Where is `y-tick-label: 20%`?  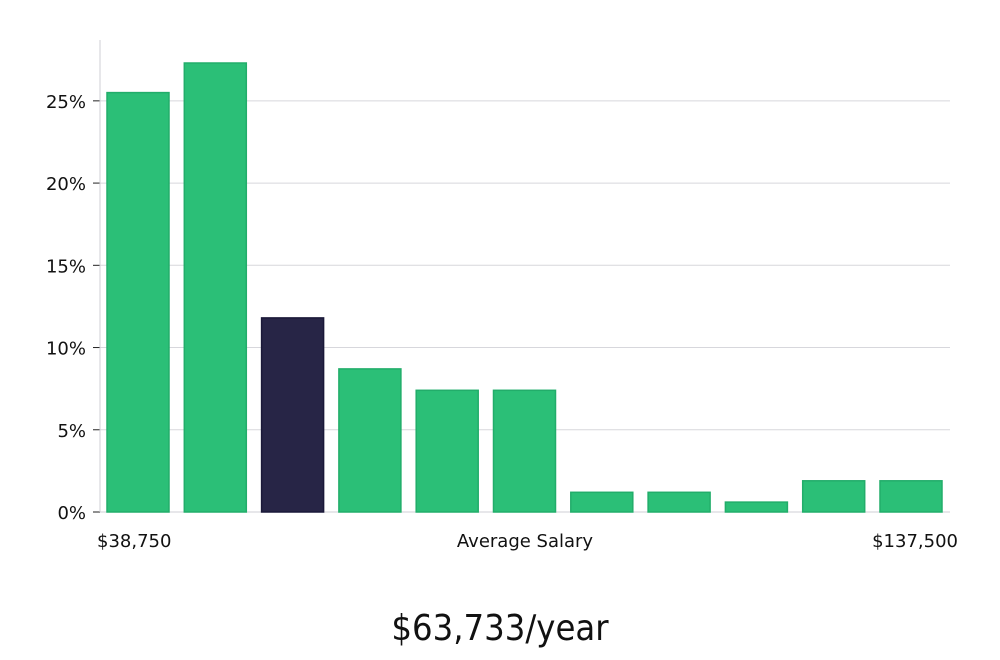
y-tick-label: 20% is located at coordinates (66, 184).